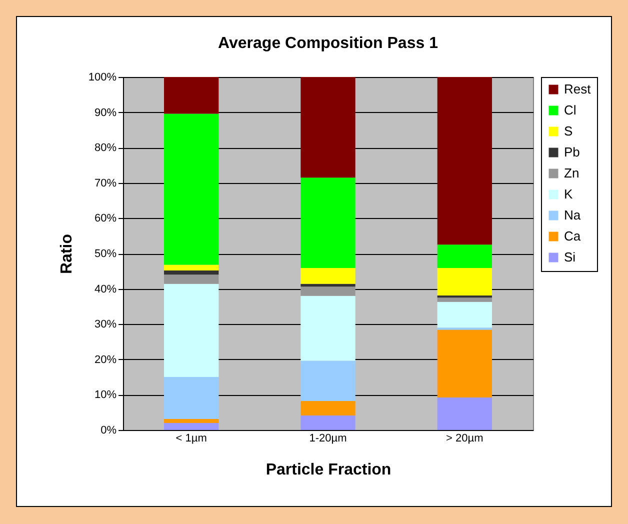 This screenshot has height=524, width=628. What do you see at coordinates (105, 148) in the screenshot?
I see `y-tick-label: 80%` at bounding box center [105, 148].